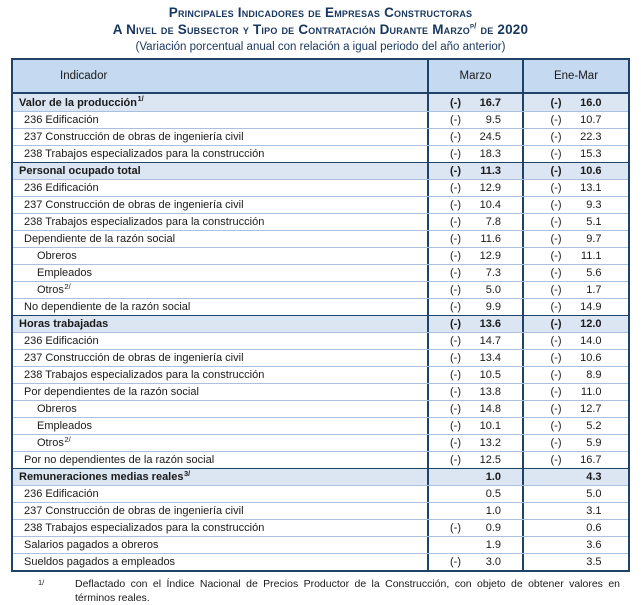 The height and width of the screenshot is (605, 641). Describe the element at coordinates (490, 154) in the screenshot. I see `marzo-value: 18.3` at that location.